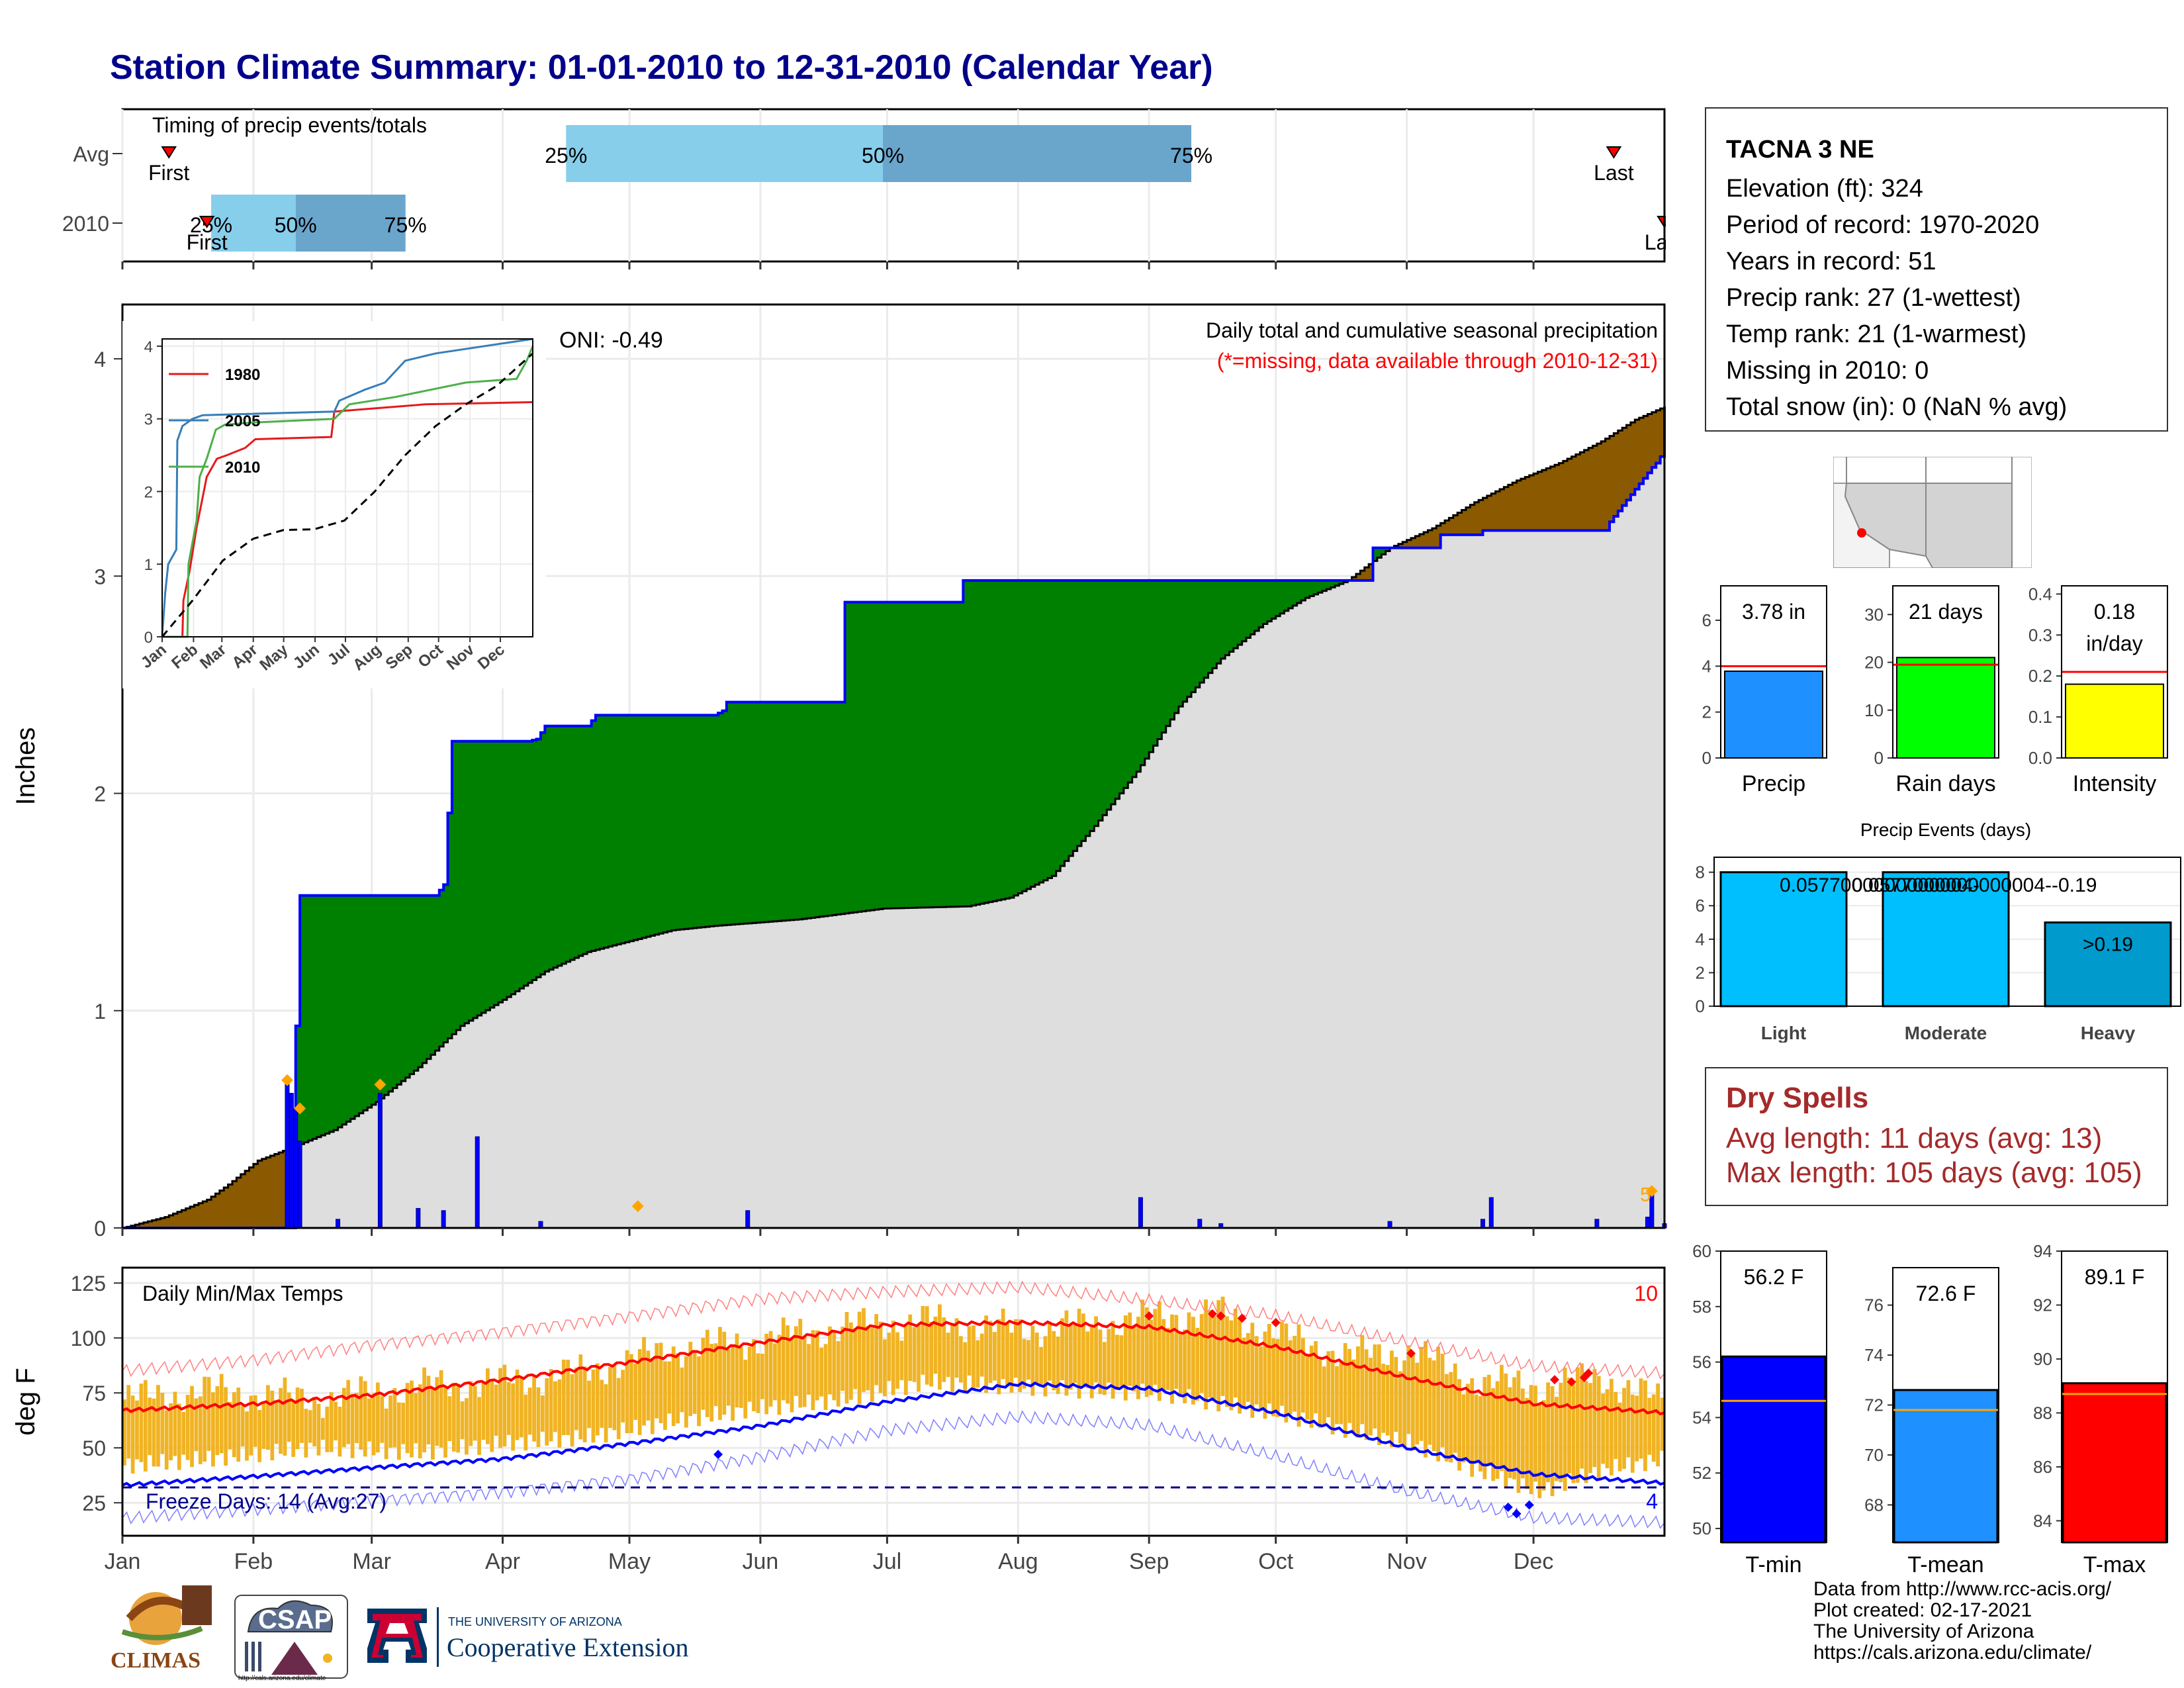 The image size is (2184, 1688). I want to click on y-tick-label: 52, so click(1701, 1473).